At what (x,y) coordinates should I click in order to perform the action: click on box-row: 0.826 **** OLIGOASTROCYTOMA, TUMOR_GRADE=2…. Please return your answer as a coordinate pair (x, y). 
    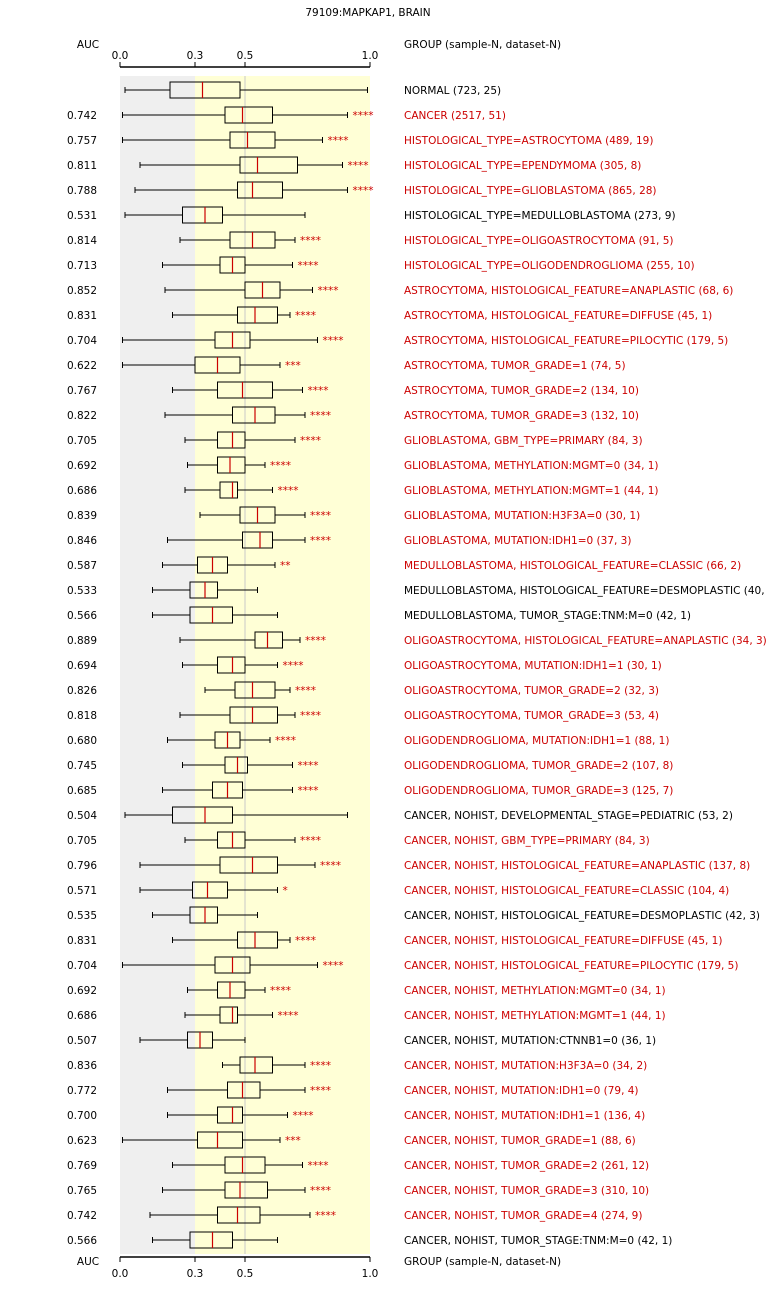
    Looking at the image, I should click on (363, 690).